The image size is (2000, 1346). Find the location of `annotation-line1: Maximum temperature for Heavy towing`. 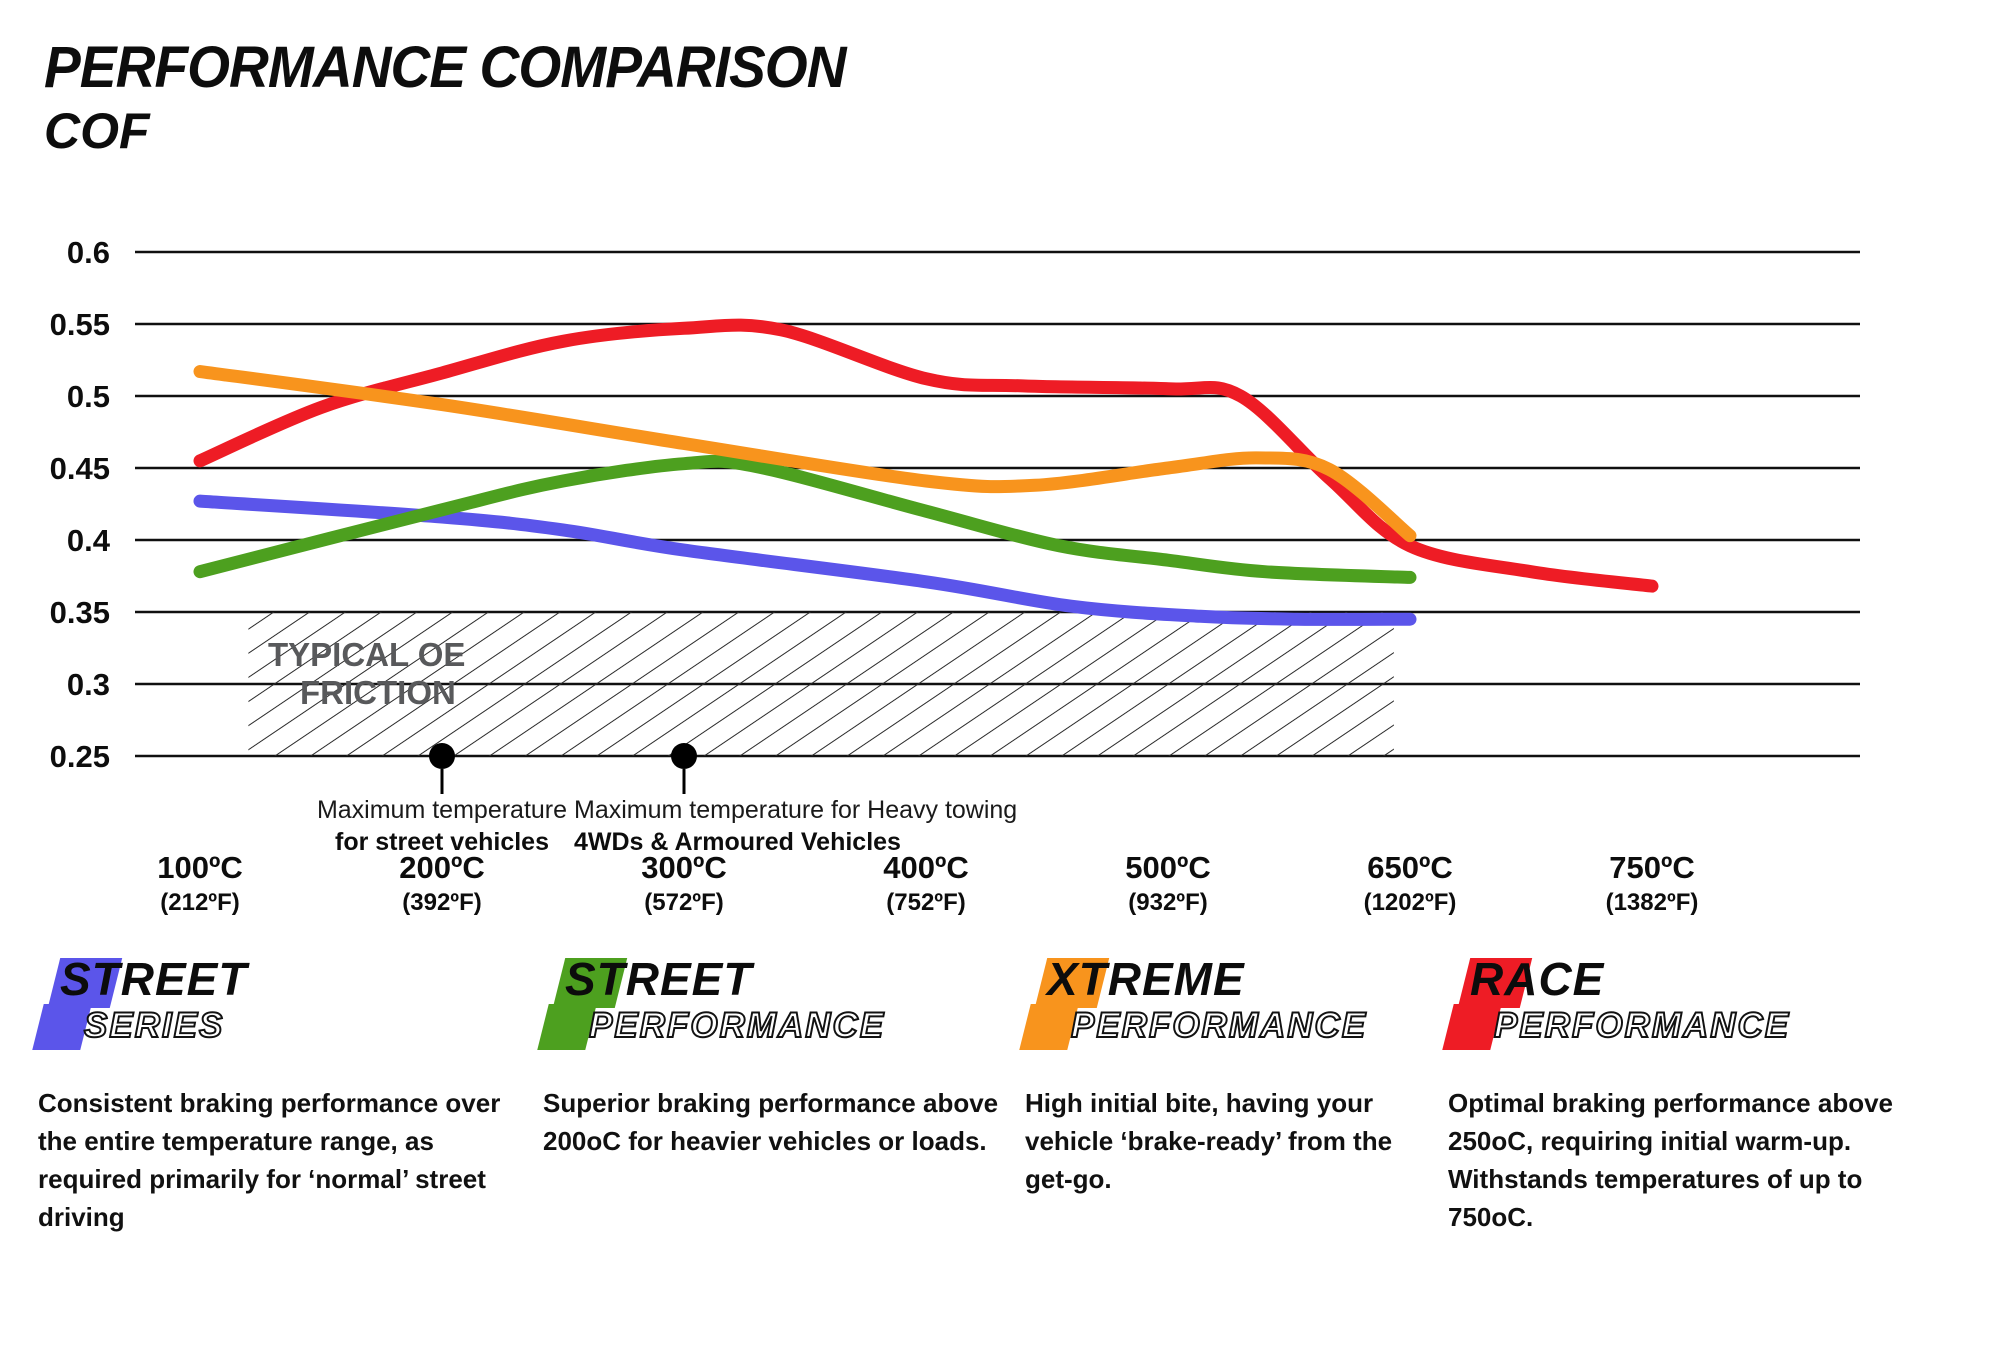

annotation-line1: Maximum temperature for Heavy towing is located at coordinates (795, 810).